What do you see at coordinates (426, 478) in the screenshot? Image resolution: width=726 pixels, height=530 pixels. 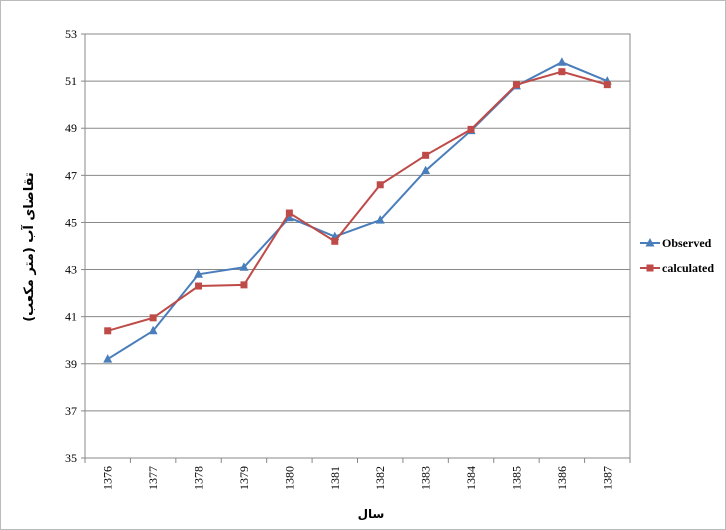 I see `x-tick-label: 1383` at bounding box center [426, 478].